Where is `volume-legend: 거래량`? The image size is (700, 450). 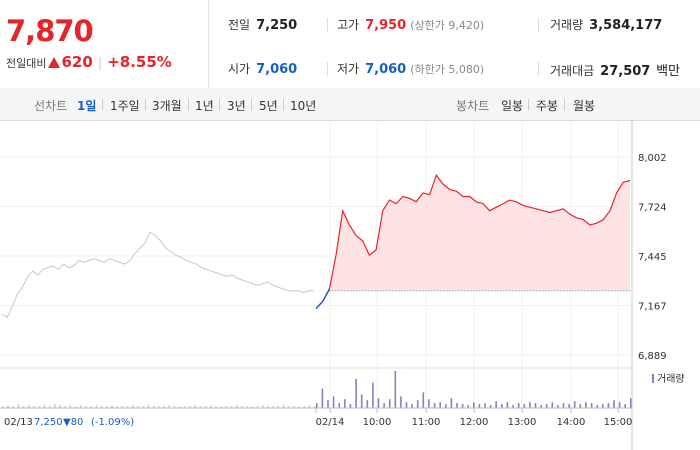
volume-legend: 거래량 is located at coordinates (671, 379).